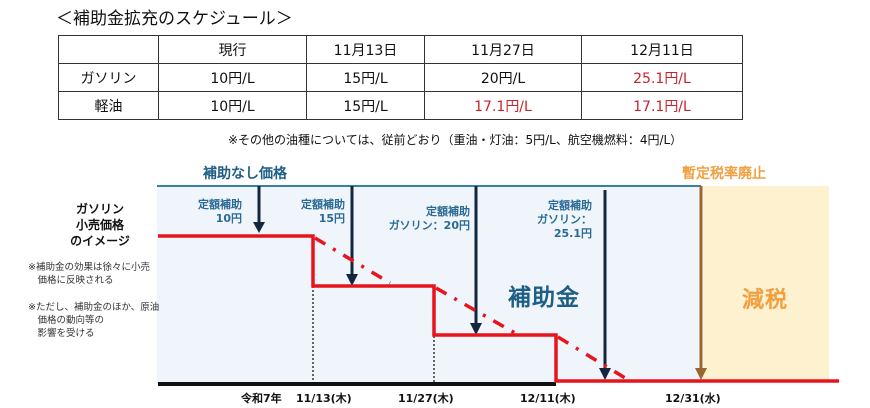 The width and height of the screenshot is (870, 408). I want to click on table-header-cell, so click(108, 49).